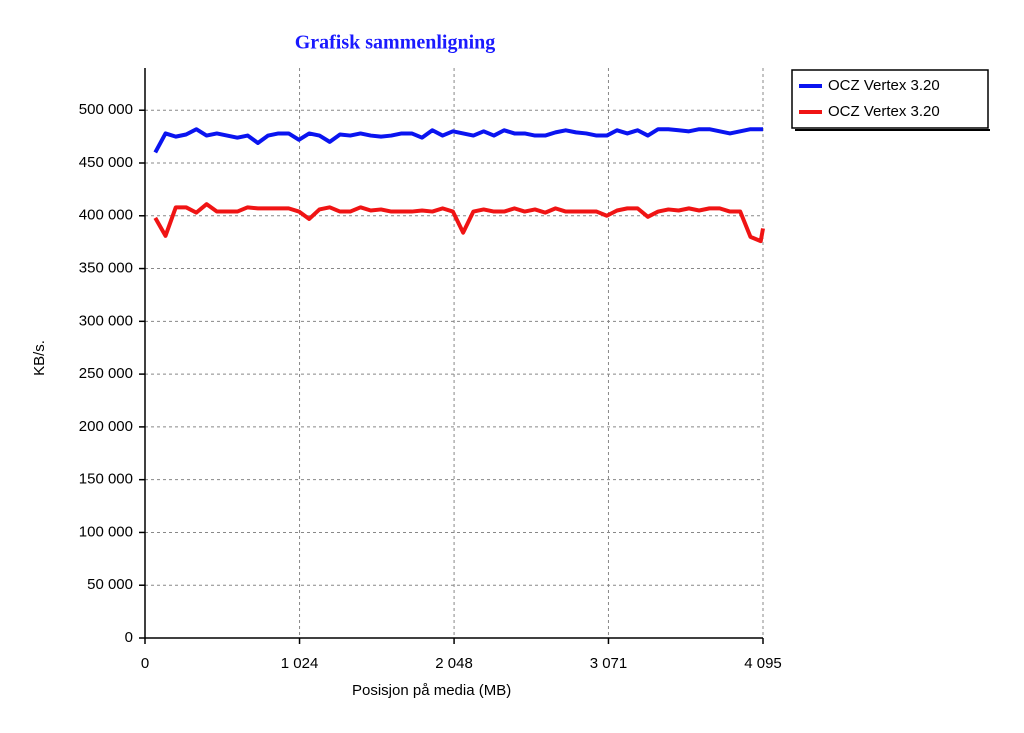 This screenshot has width=1024, height=733. I want to click on x-tick-label: 2 048, so click(454, 663).